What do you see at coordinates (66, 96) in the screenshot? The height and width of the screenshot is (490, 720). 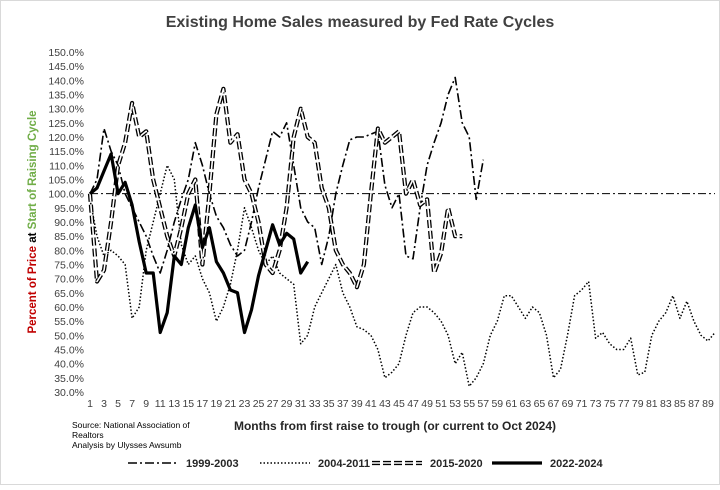 I see `y-tick-label: 135.0%` at bounding box center [66, 96].